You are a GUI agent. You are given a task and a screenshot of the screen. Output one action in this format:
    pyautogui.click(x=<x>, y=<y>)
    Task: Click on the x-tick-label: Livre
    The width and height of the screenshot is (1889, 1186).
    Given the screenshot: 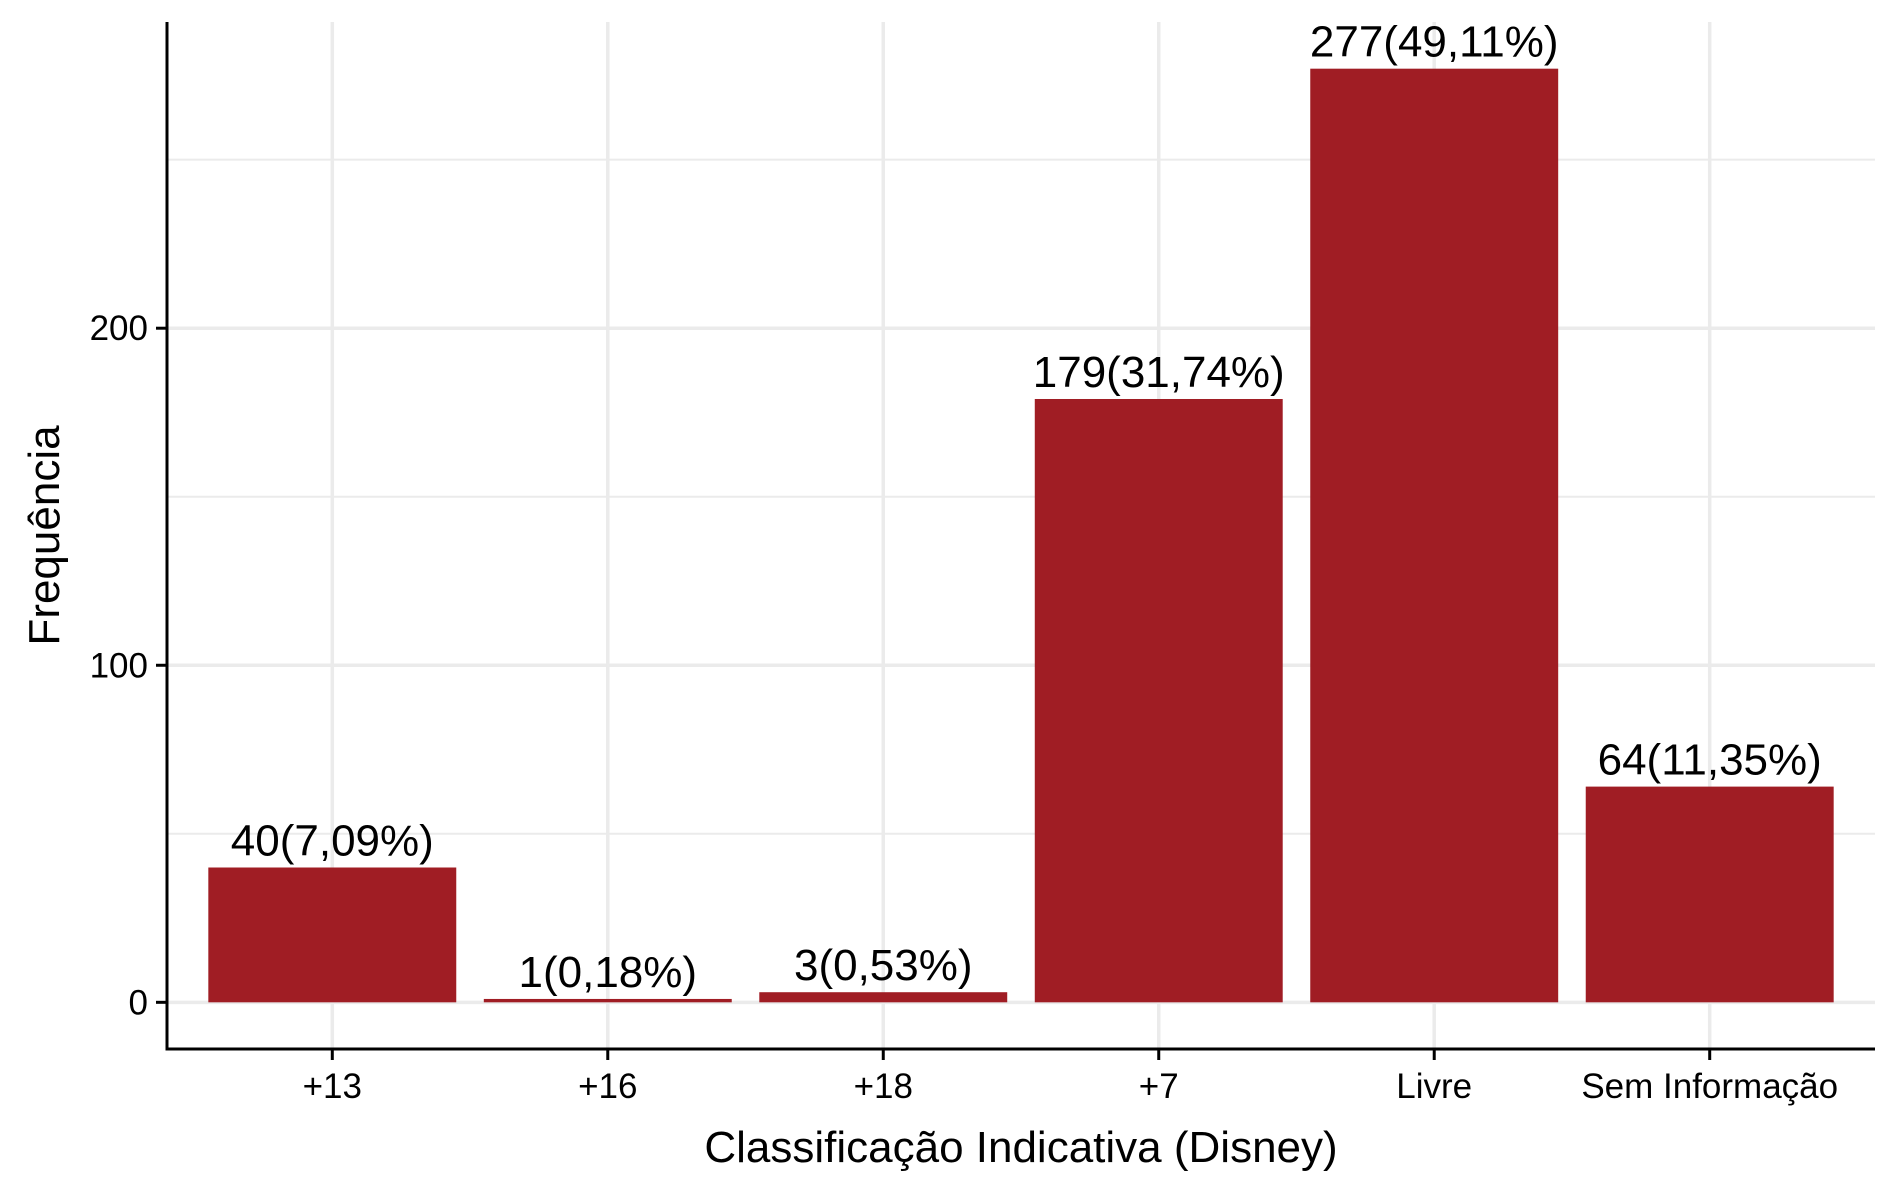 What is the action you would take?
    pyautogui.click(x=1434, y=1086)
    